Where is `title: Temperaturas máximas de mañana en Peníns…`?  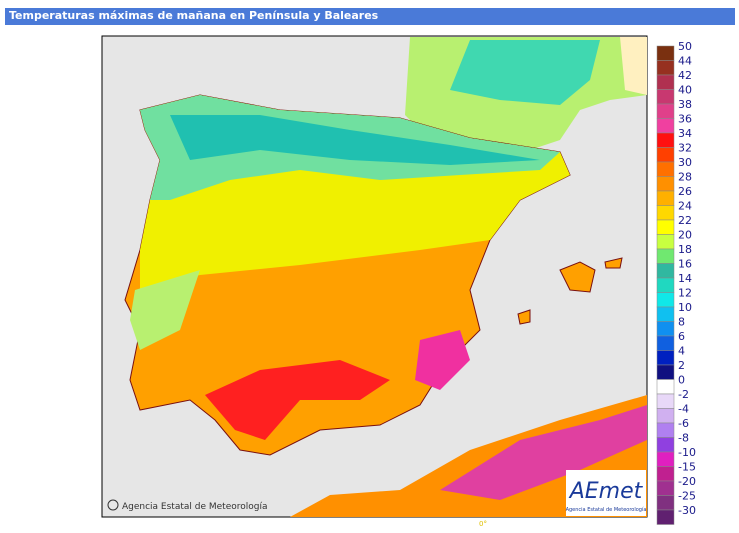
title: Temperaturas máximas de mañana en Peníns… is located at coordinates (194, 15).